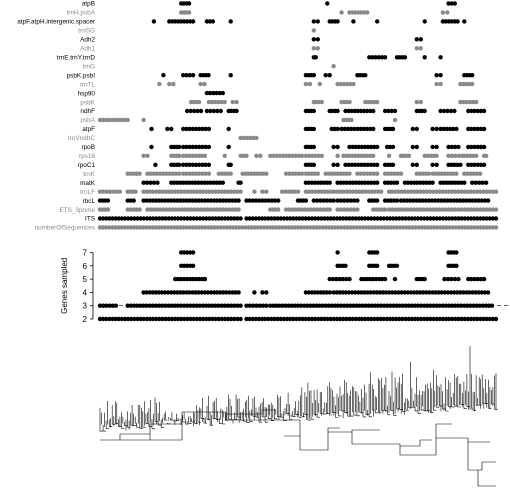 The width and height of the screenshot is (510, 488). What do you see at coordinates (89, 174) in the screenshot?
I see `gene-row-label: trnK` at bounding box center [89, 174].